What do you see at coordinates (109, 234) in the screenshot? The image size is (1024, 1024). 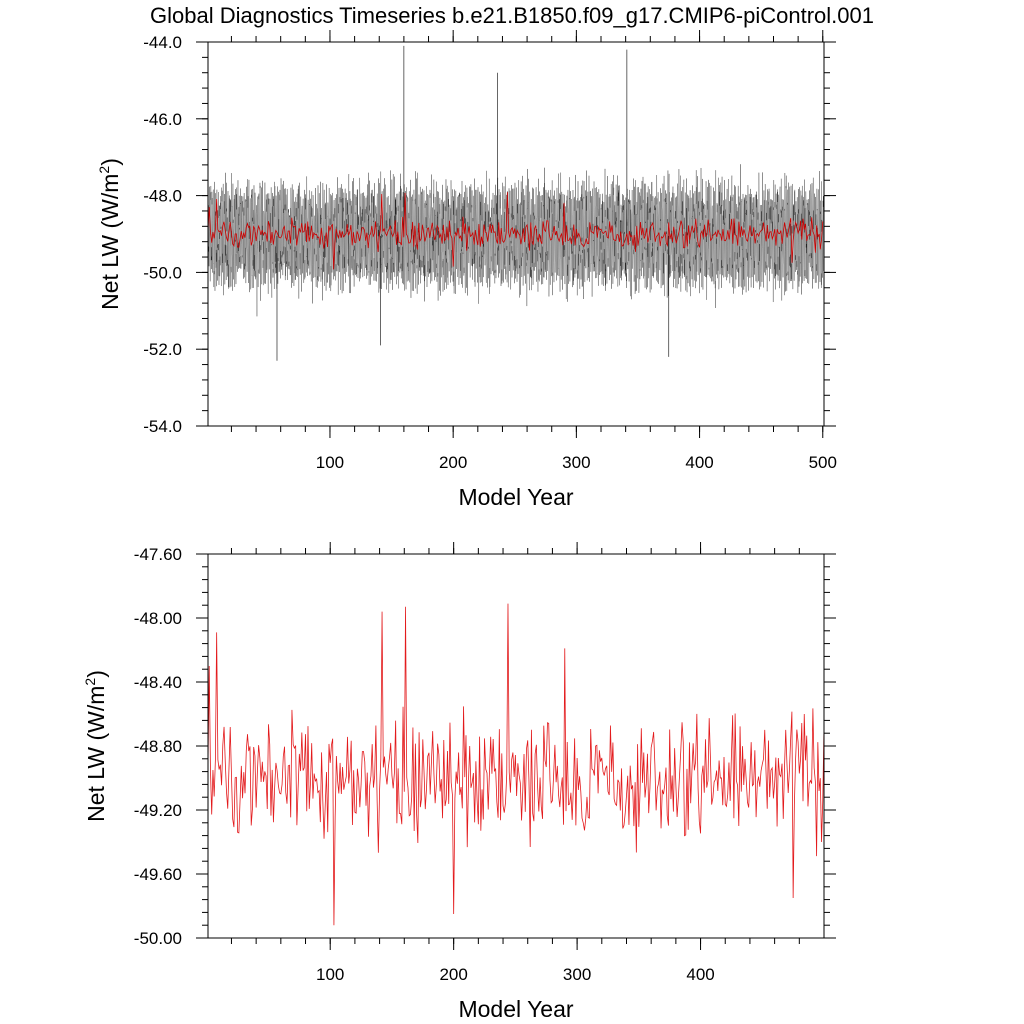 I see `top-y-axis-title: Net LW (W/m2)` at bounding box center [109, 234].